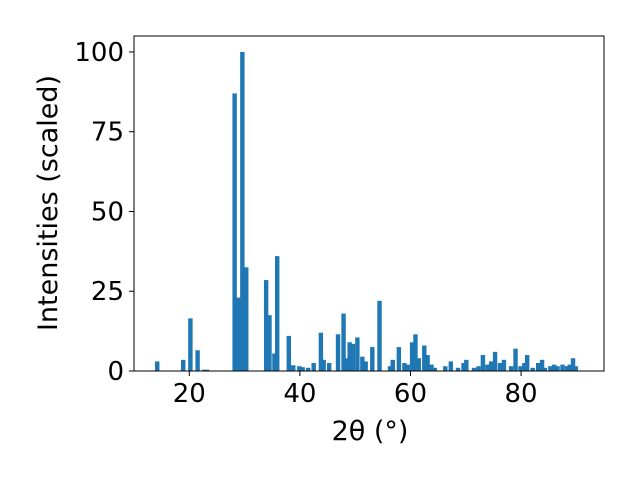 This screenshot has height=484, width=640. Describe the element at coordinates (107, 292) in the screenshot. I see `y-tick-label: 25` at that location.